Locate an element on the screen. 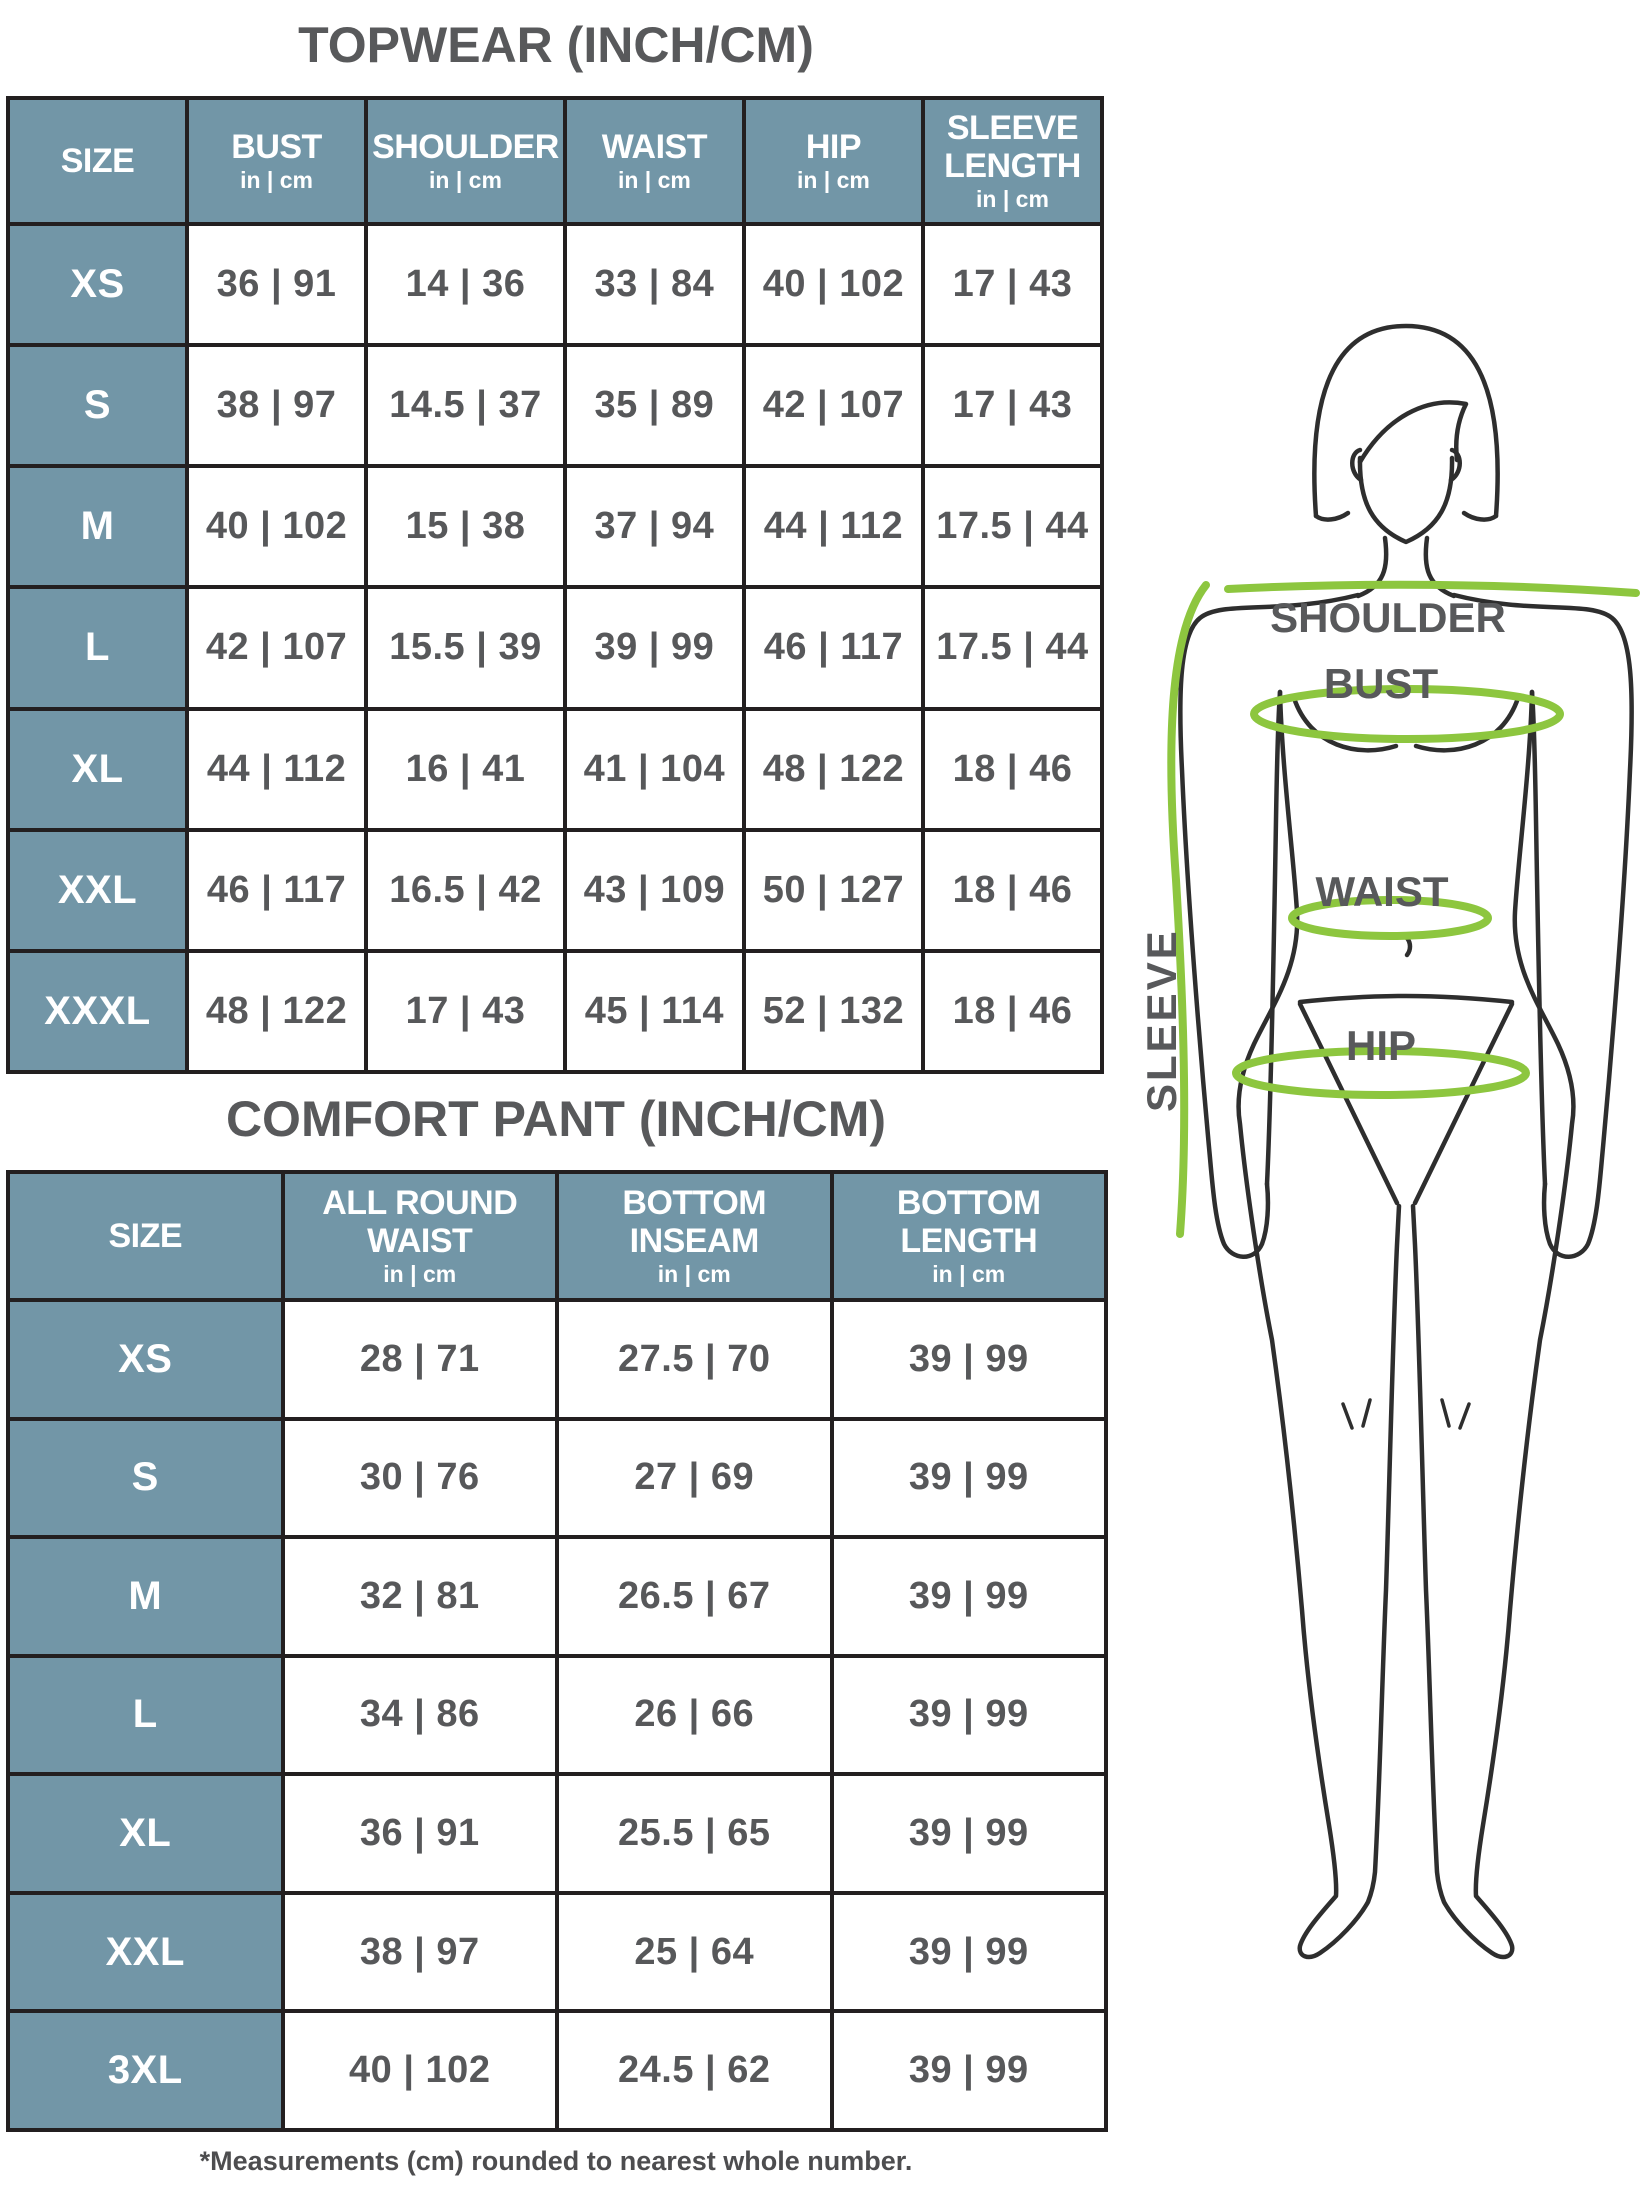 The image size is (1652, 2200). table-cell: 41 | 104 is located at coordinates (654, 769).